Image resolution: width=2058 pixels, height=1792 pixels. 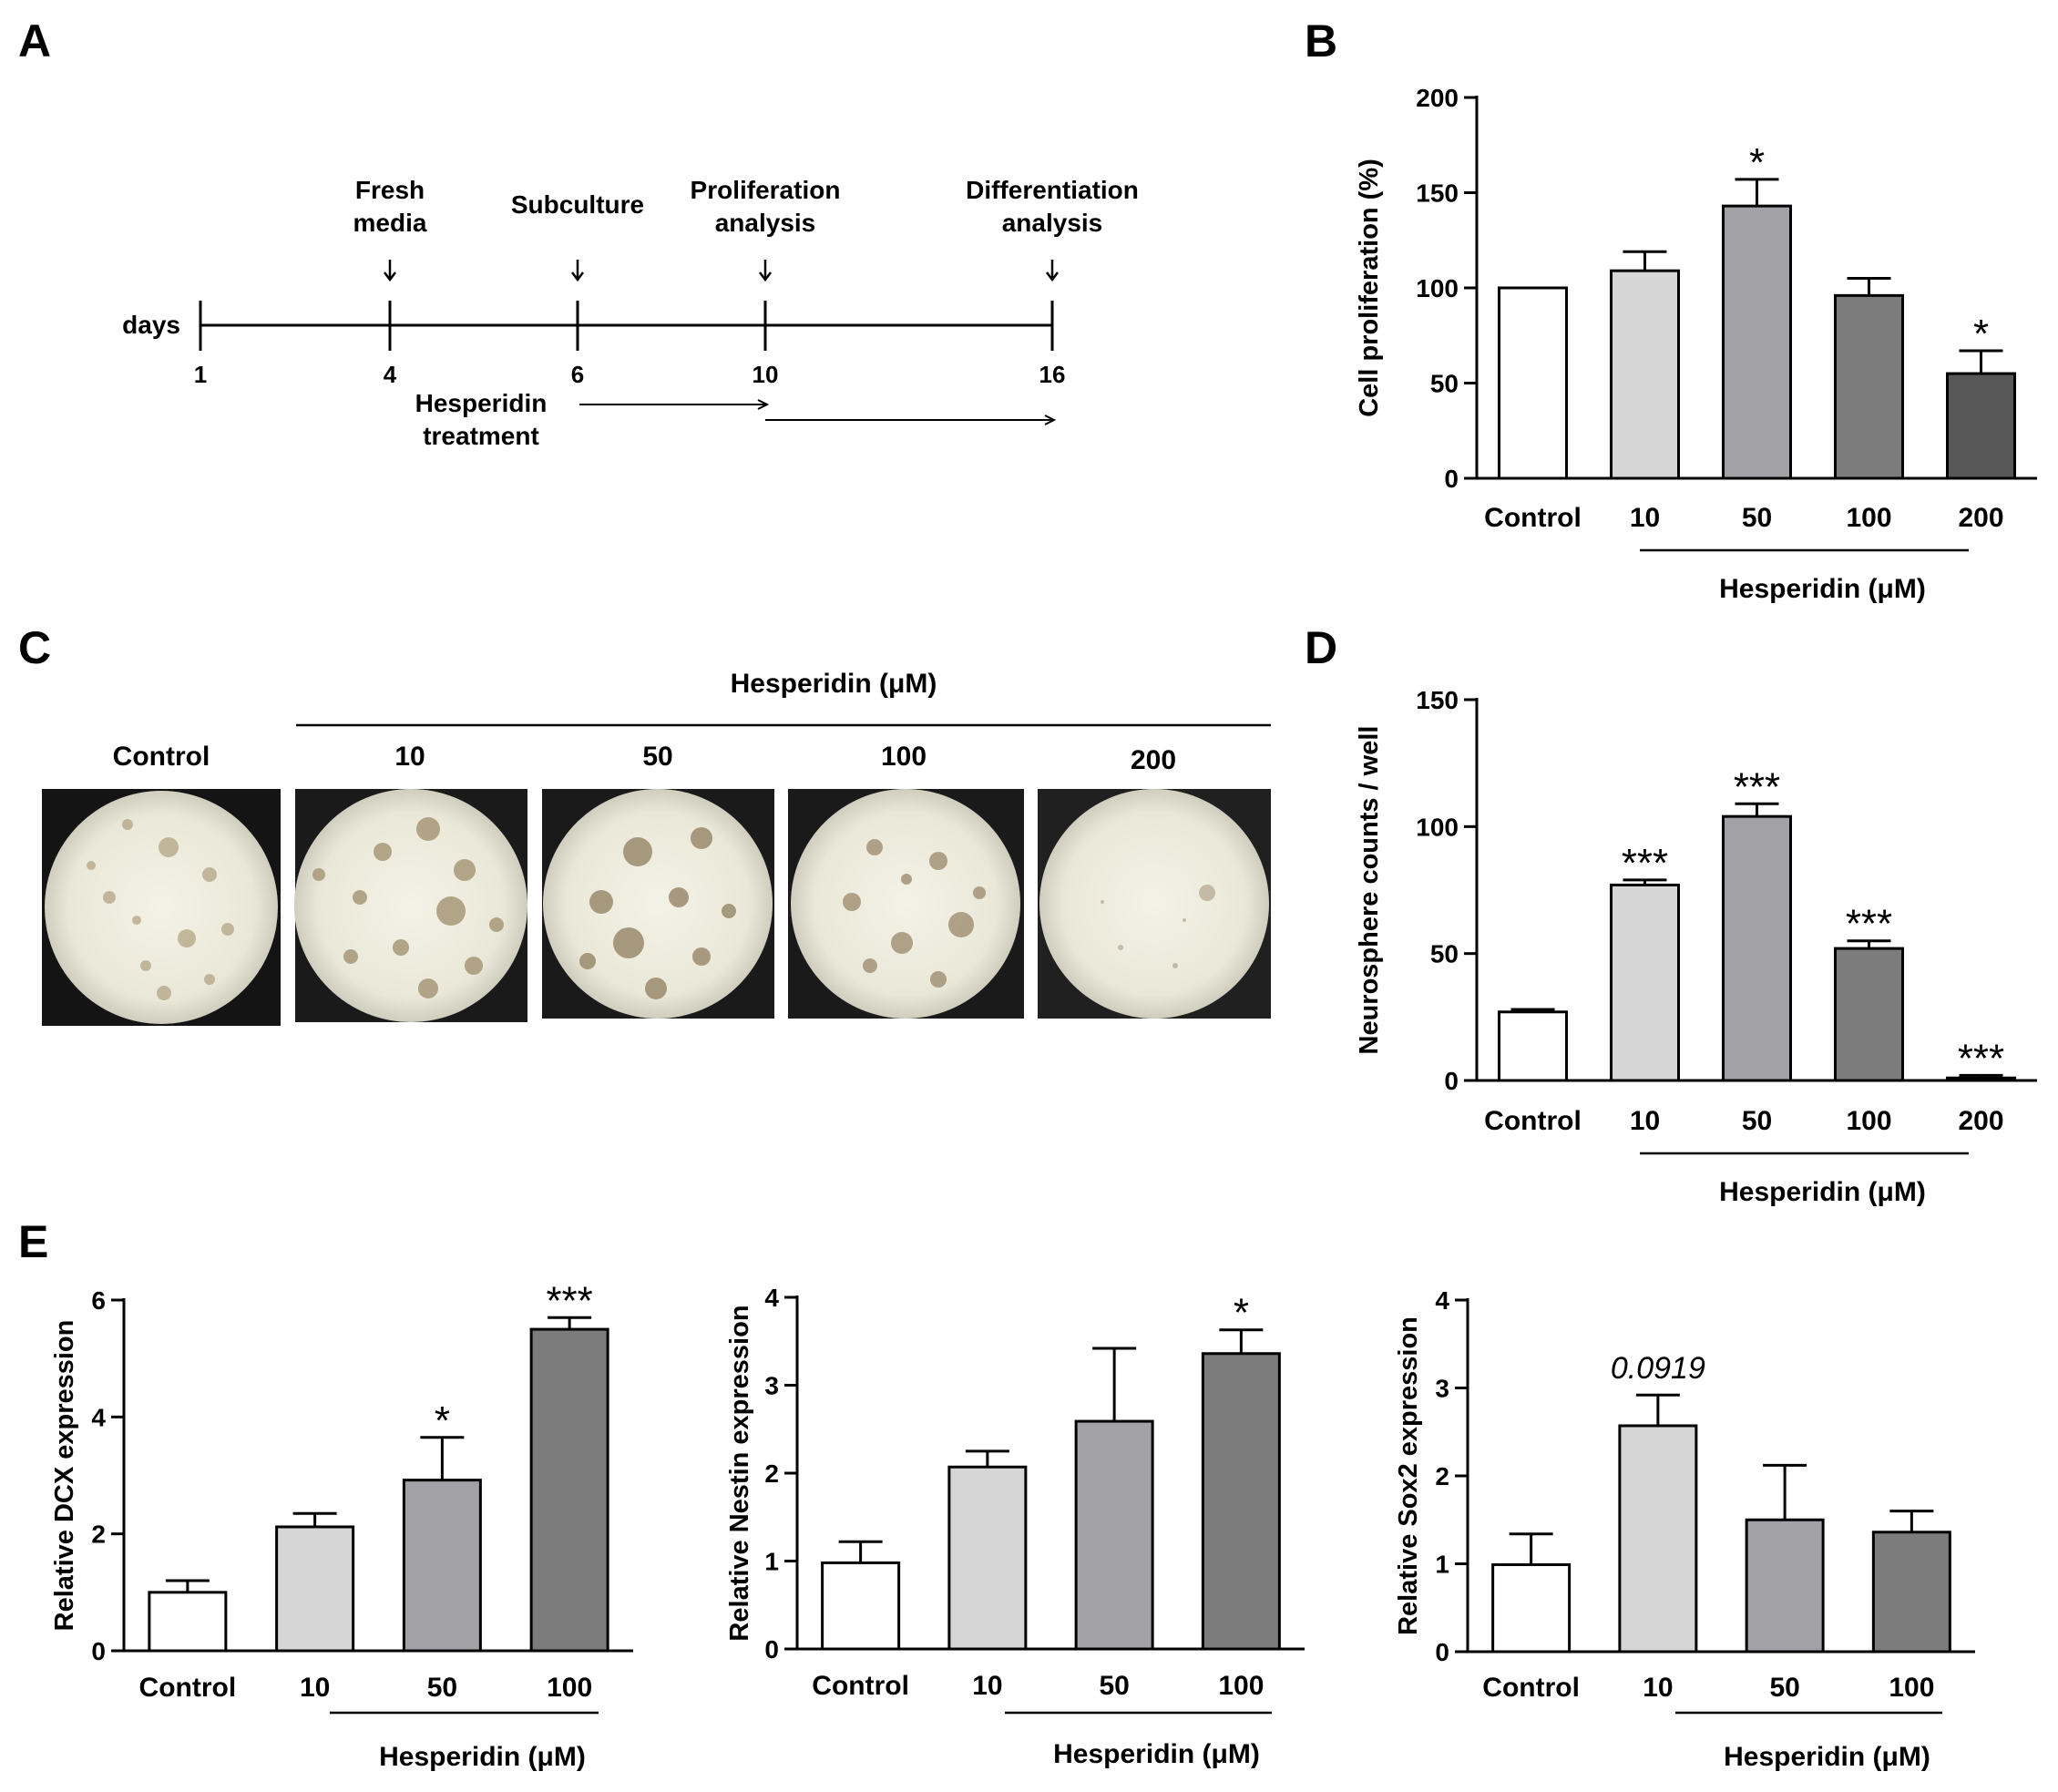 What do you see at coordinates (1052, 190) in the screenshot?
I see `event-label: Differentiation` at bounding box center [1052, 190].